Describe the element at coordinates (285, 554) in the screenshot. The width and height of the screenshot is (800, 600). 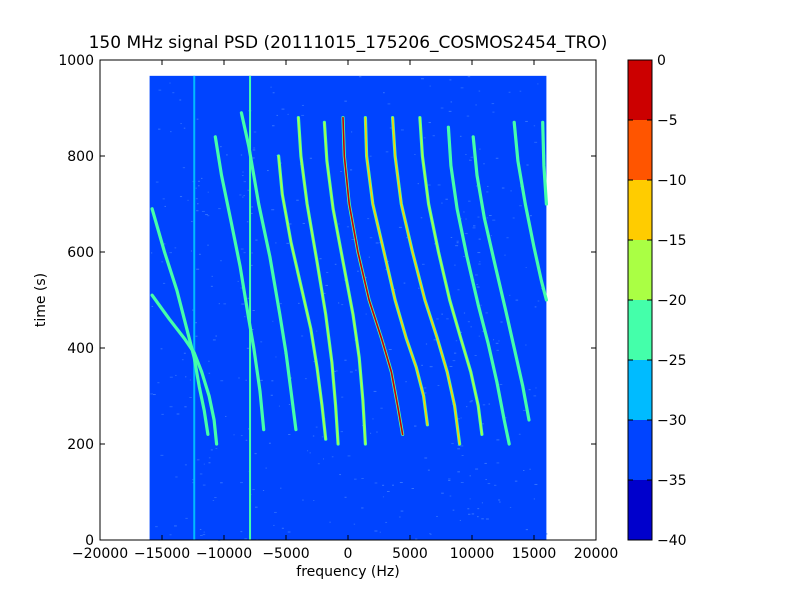
I see `x-tick-label: −5000` at that location.